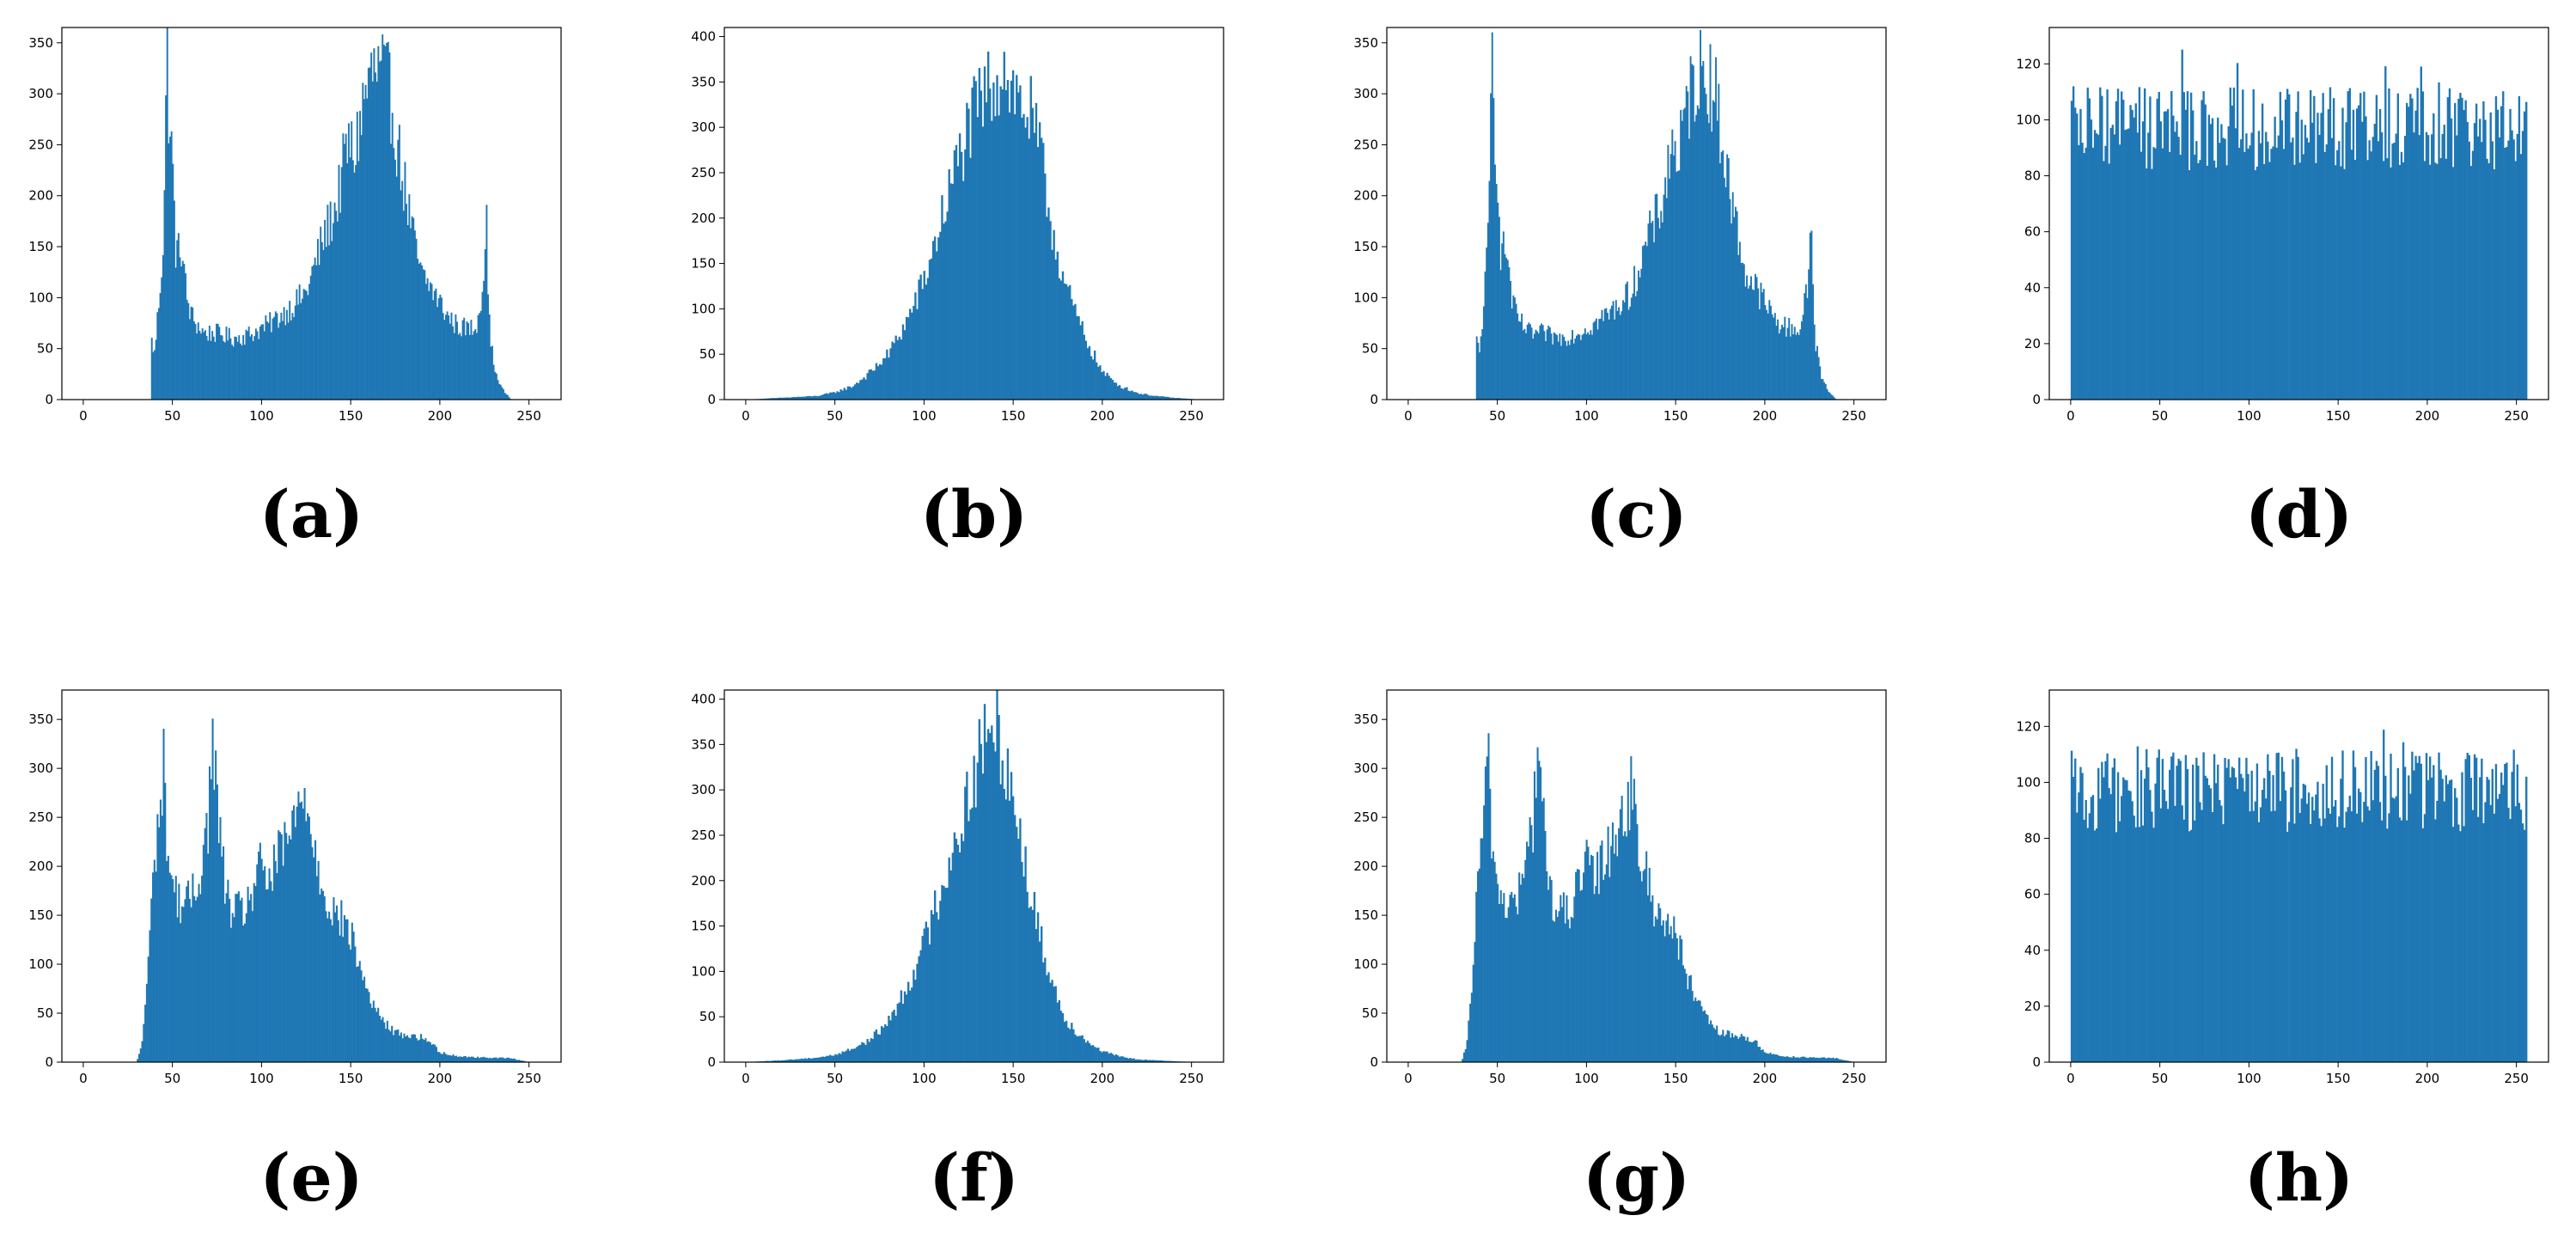 The height and width of the screenshot is (1234, 2576). I want to click on y-tick-label: 200, so click(703, 219).